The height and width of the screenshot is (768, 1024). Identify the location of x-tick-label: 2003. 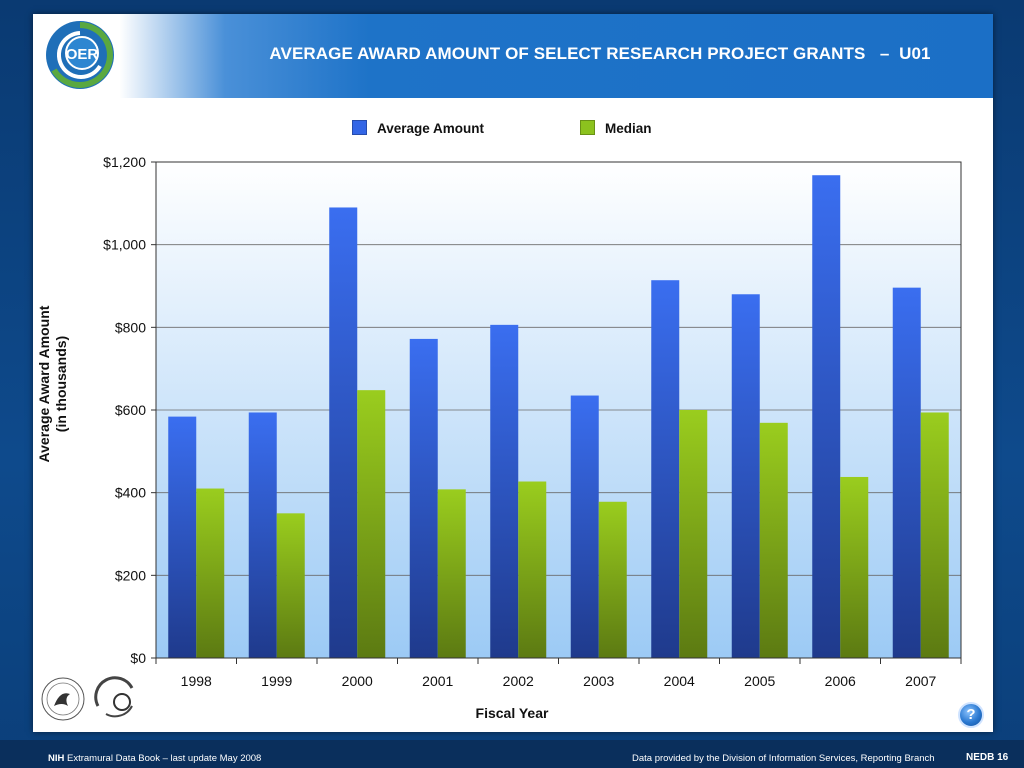
(598, 681).